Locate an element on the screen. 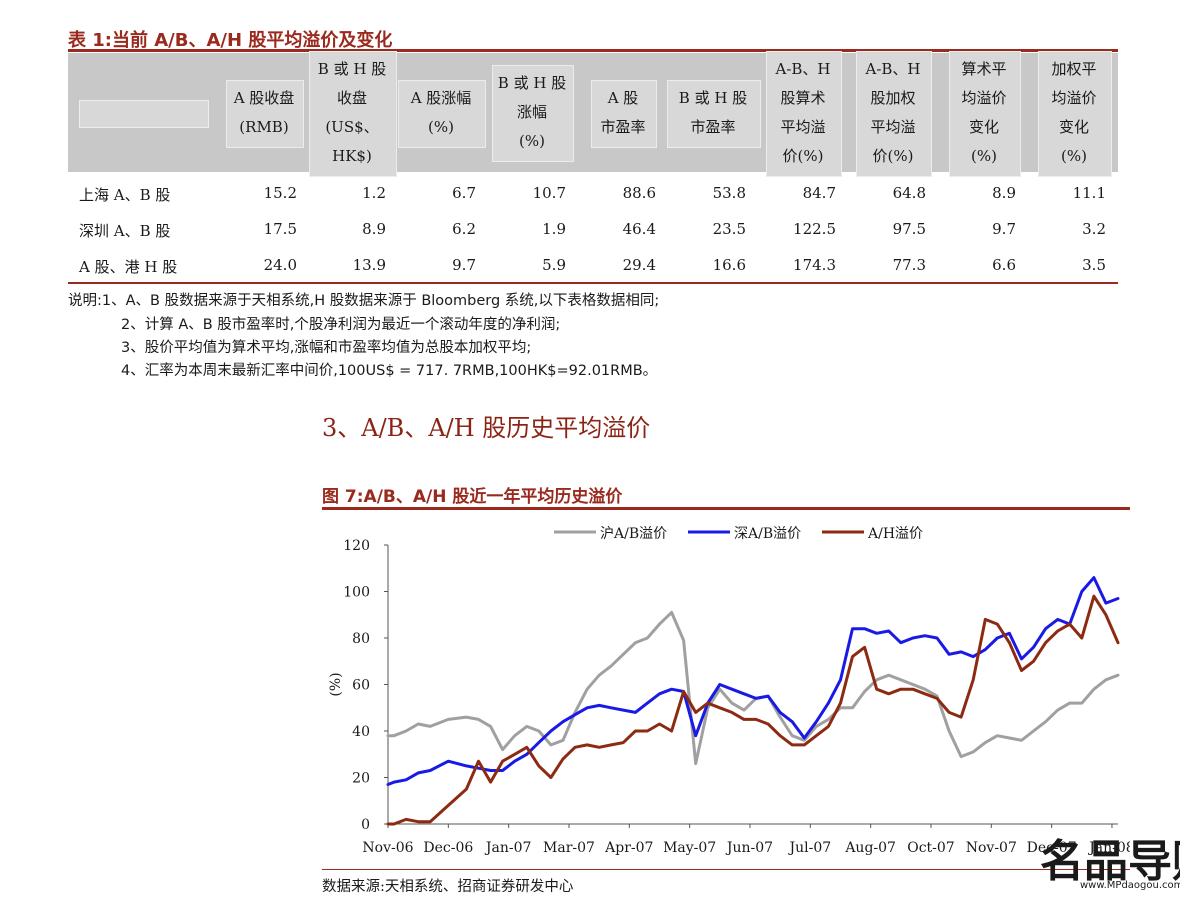 The image size is (1190, 916). watermark-logo: 名品导购 www.MPdaogou.com is located at coordinates (1110, 863).